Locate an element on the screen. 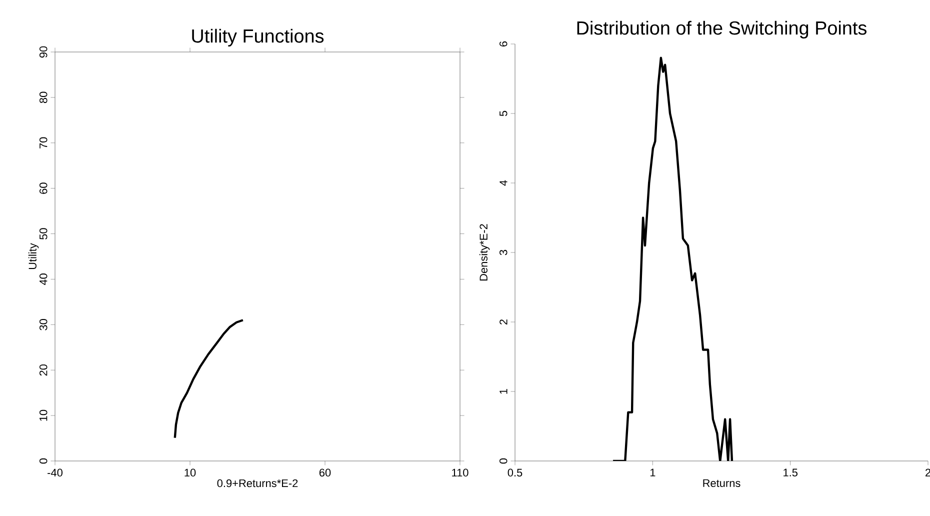  y-tick-label: 60 is located at coordinates (43, 188).